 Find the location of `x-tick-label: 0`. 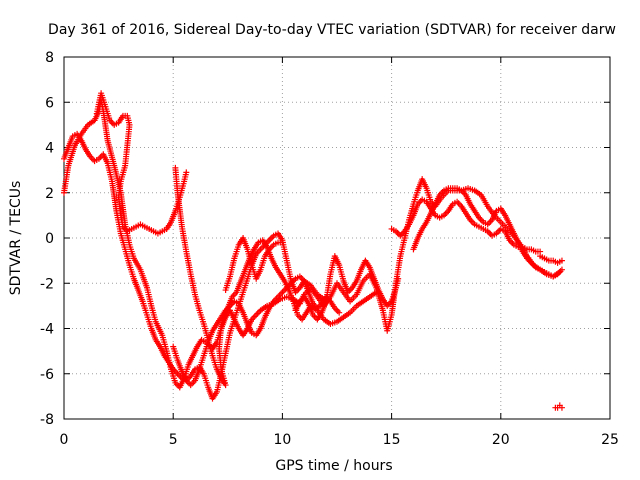

x-tick-label: 0 is located at coordinates (64, 440).